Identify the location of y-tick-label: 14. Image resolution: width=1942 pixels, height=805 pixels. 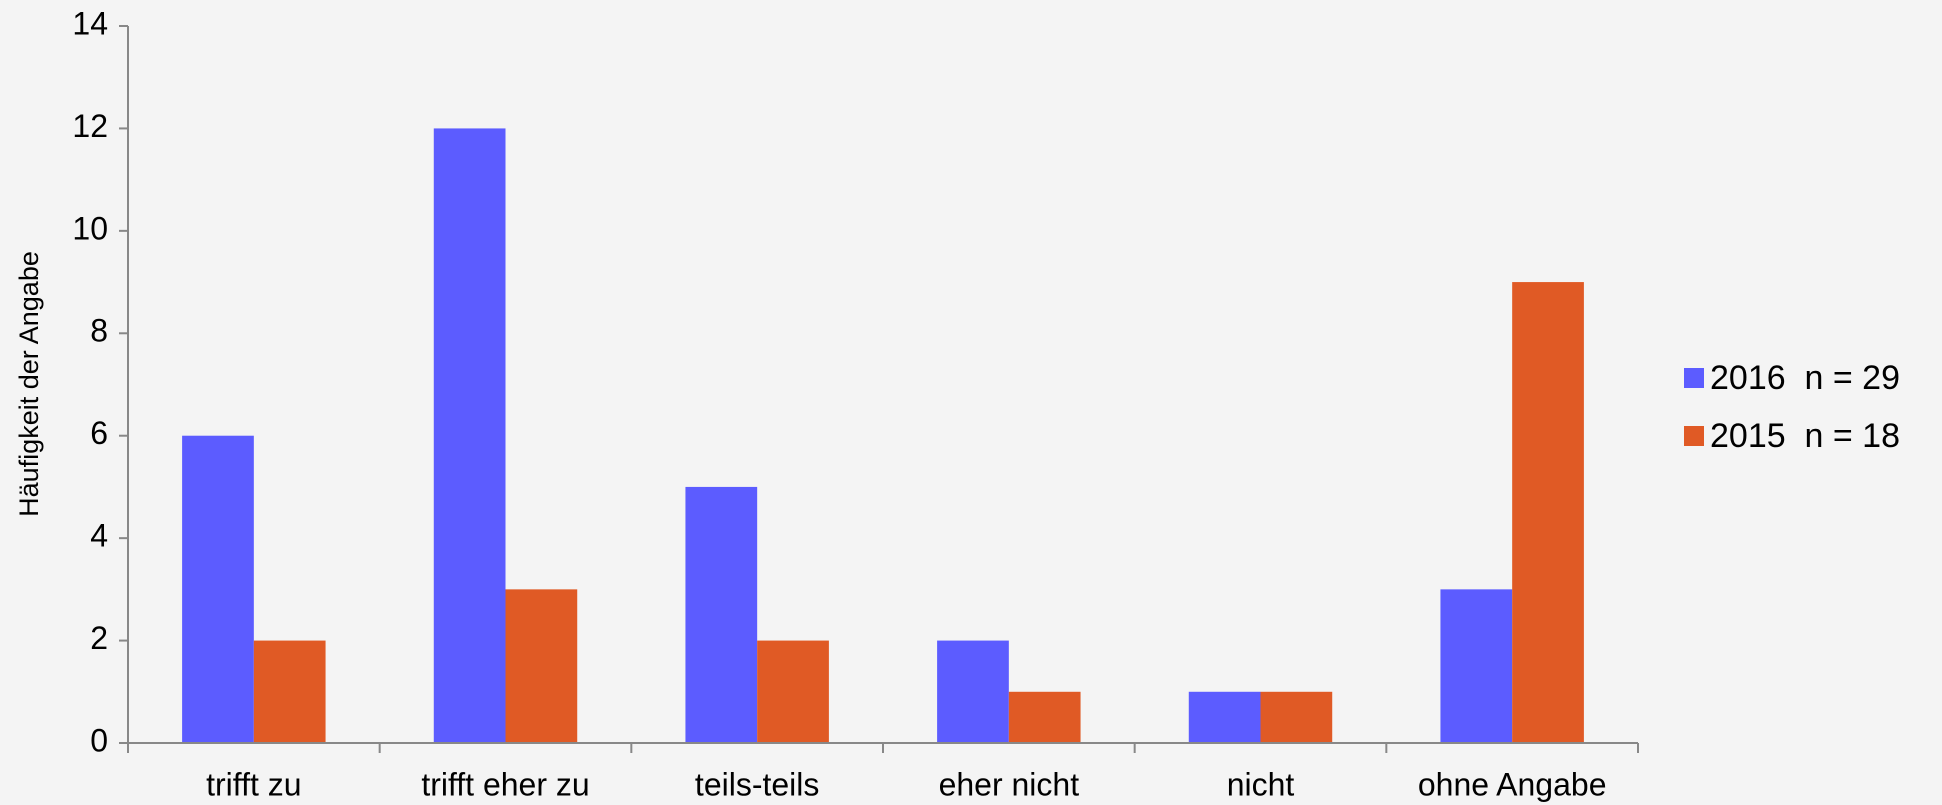
(90, 23).